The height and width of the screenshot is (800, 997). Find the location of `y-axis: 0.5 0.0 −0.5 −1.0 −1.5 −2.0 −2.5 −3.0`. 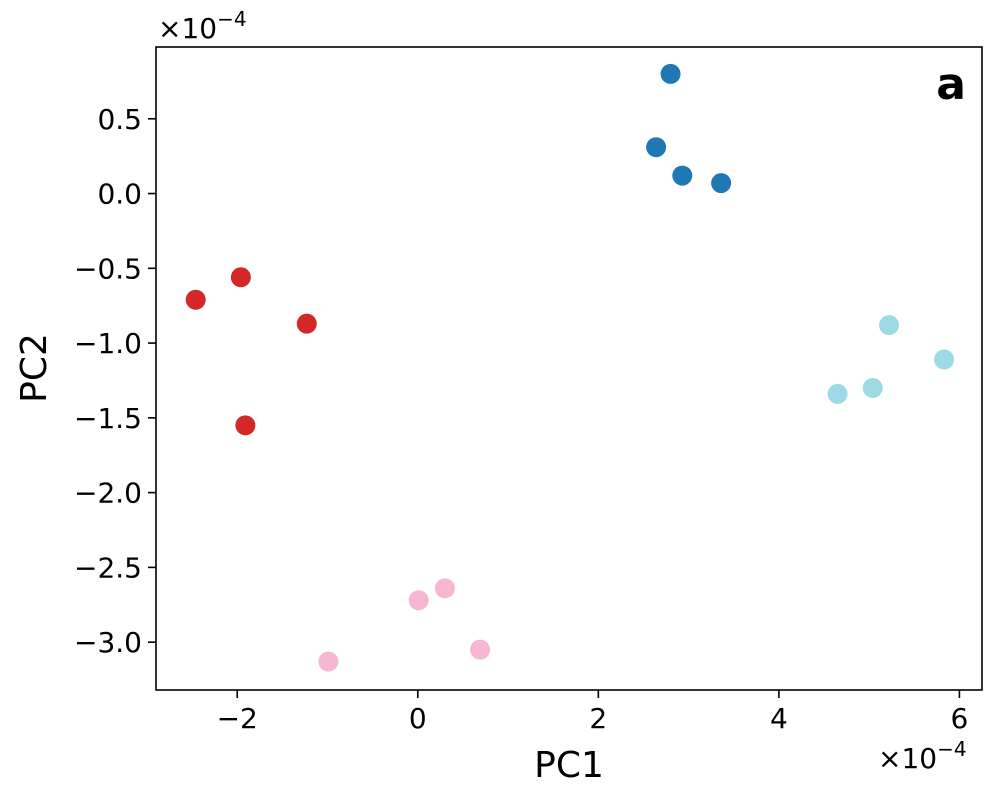

y-axis: 0.5 0.0 −0.5 −1.0 −1.5 −2.0 −2.5 −3.0 is located at coordinates (115, 381).